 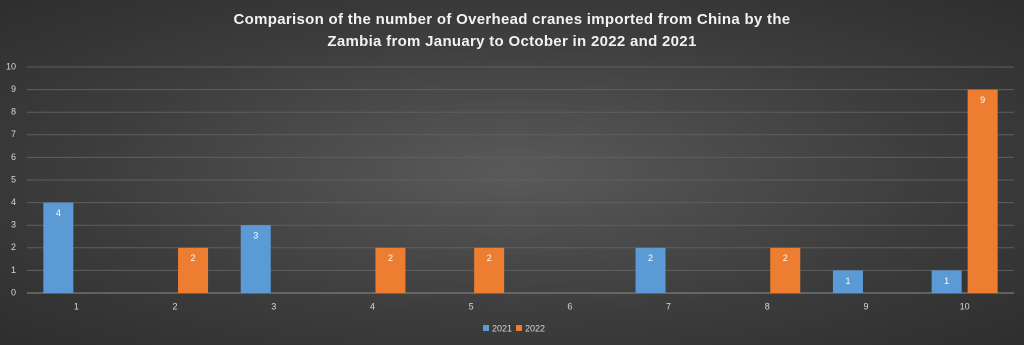 What do you see at coordinates (767, 306) in the screenshot?
I see `x-tick-label: 8` at bounding box center [767, 306].